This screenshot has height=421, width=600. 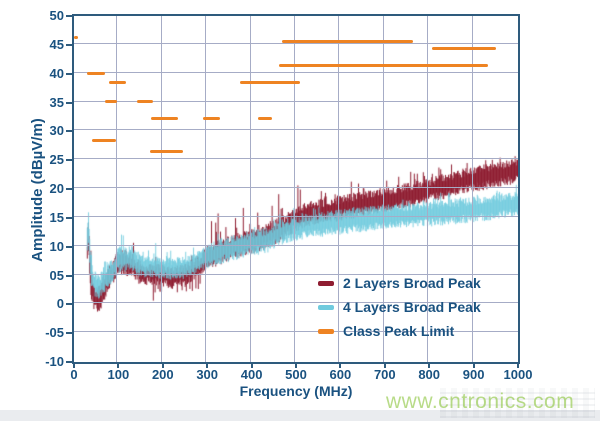 I want to click on y-tick-label: 20, so click(x=56, y=188).